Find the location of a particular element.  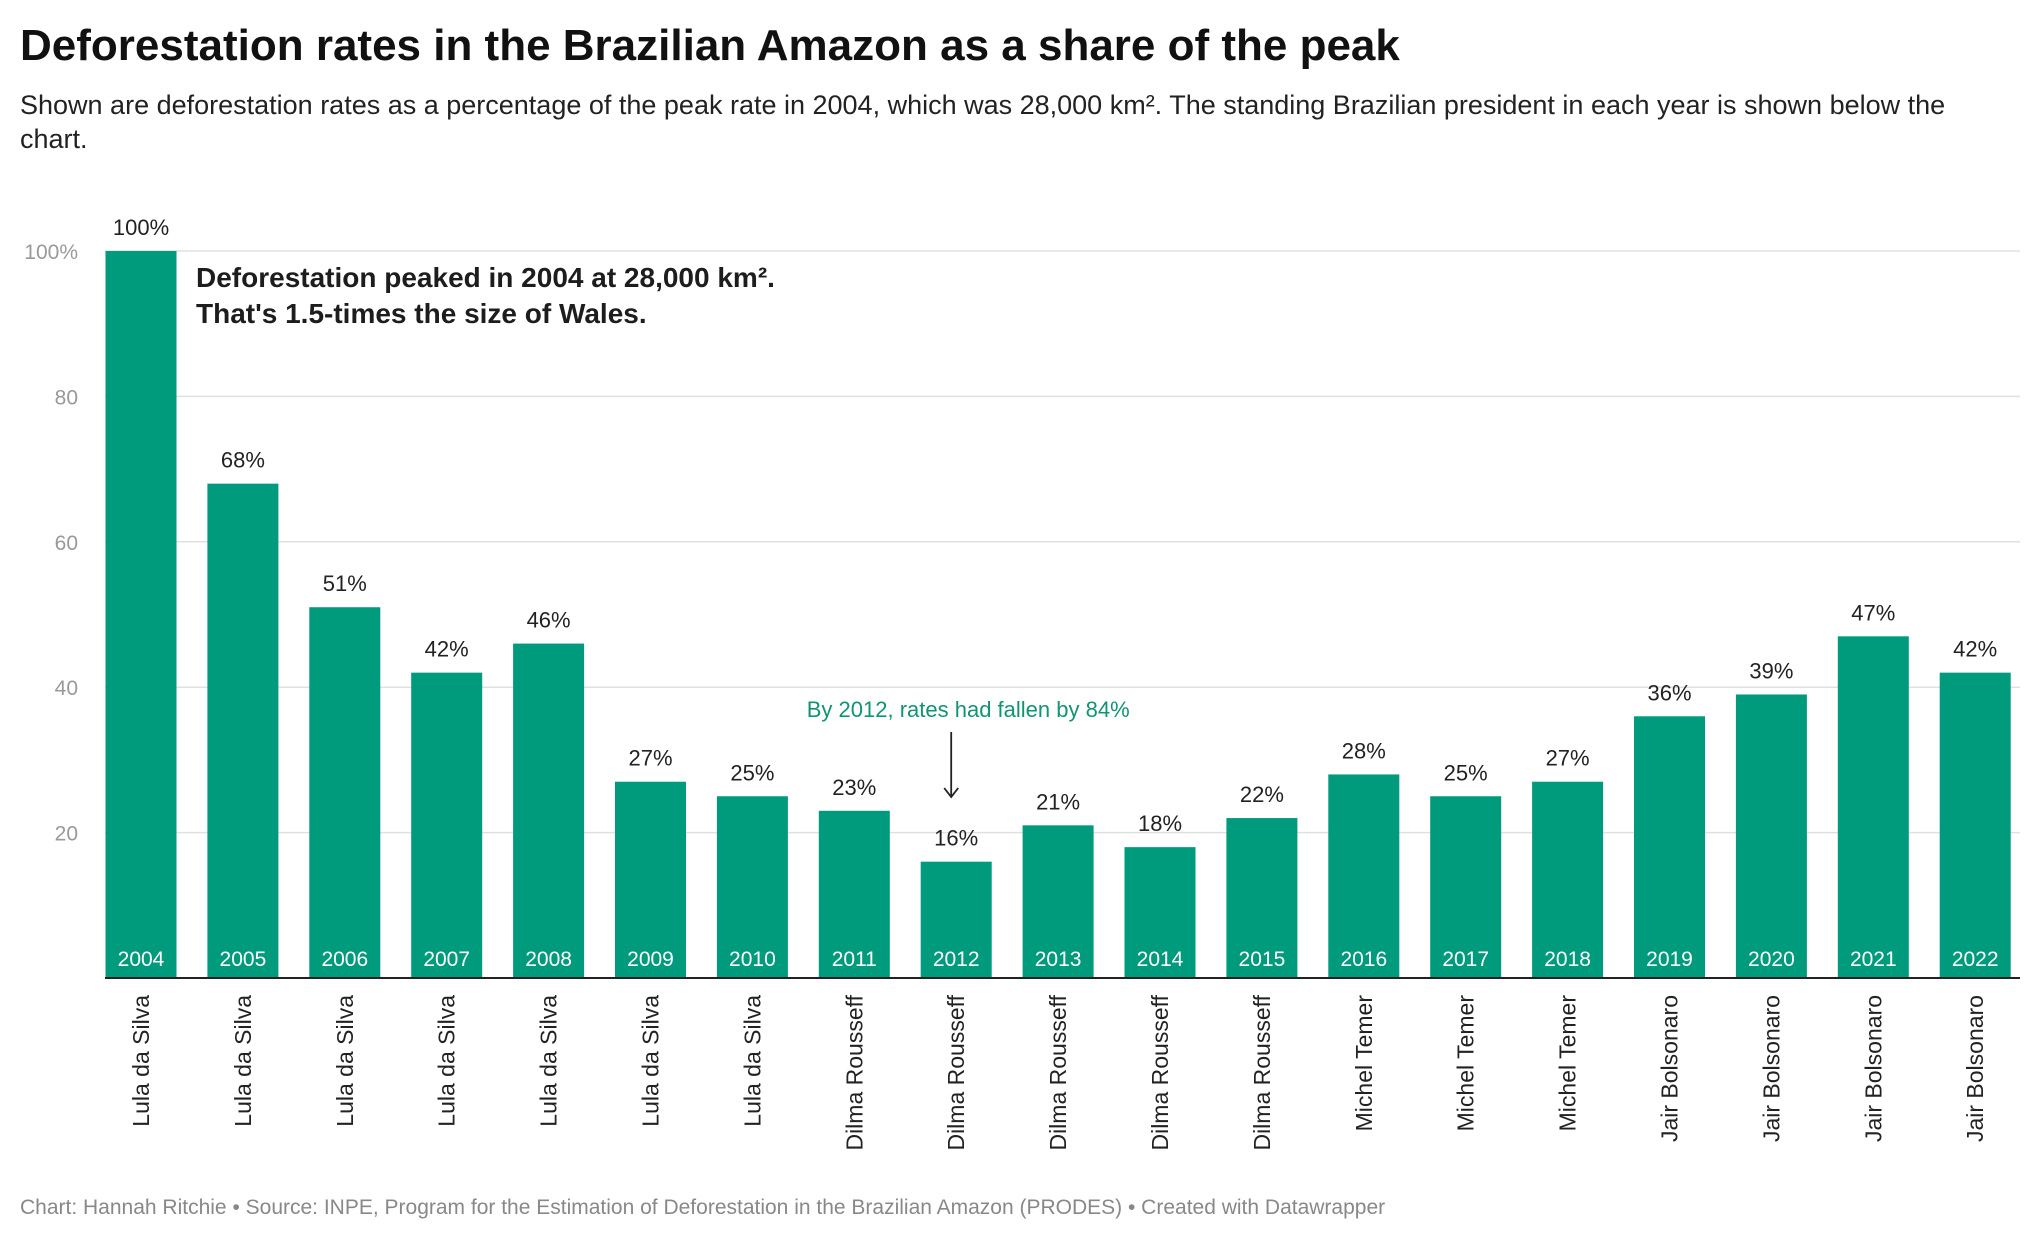

value-label: 23% is located at coordinates (854, 787).